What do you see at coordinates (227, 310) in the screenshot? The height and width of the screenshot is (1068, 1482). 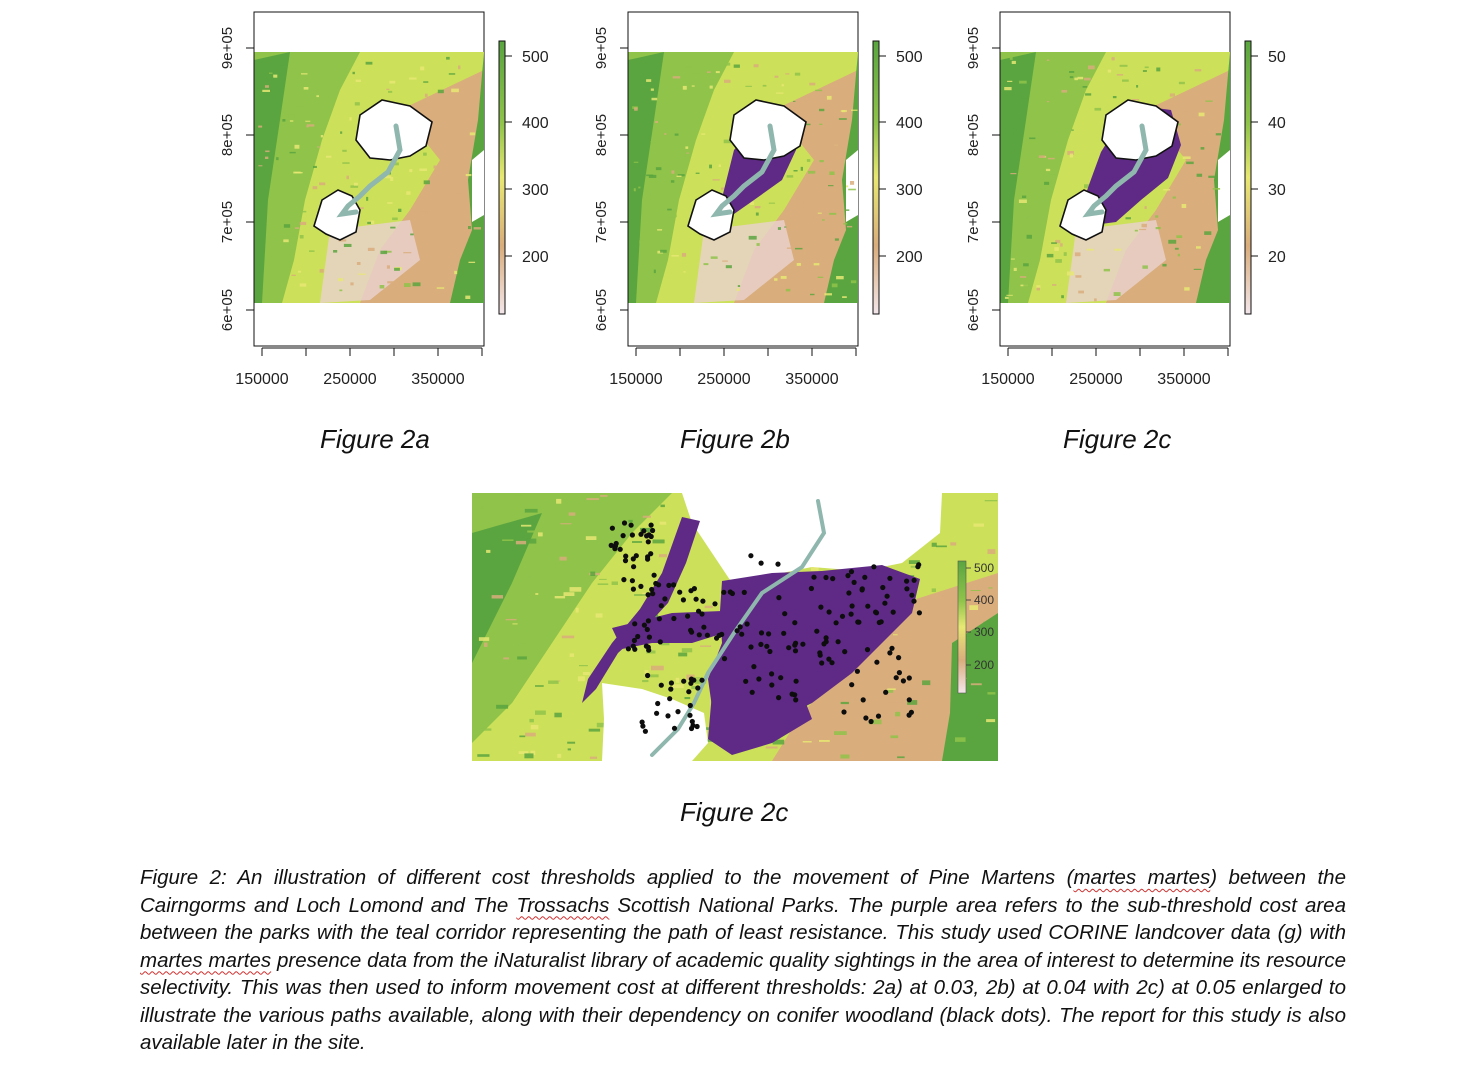 I see `y-tick-label: 6e+05` at bounding box center [227, 310].